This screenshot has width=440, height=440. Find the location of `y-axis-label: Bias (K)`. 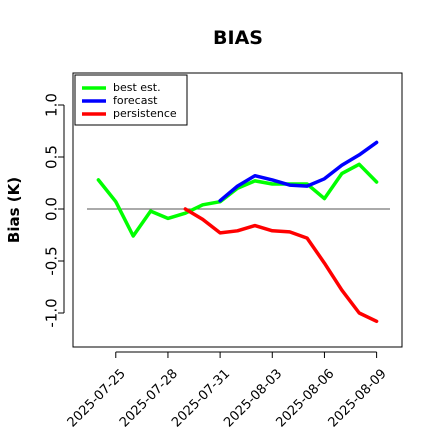

y-axis-label: Bias (K) is located at coordinates (14, 210).